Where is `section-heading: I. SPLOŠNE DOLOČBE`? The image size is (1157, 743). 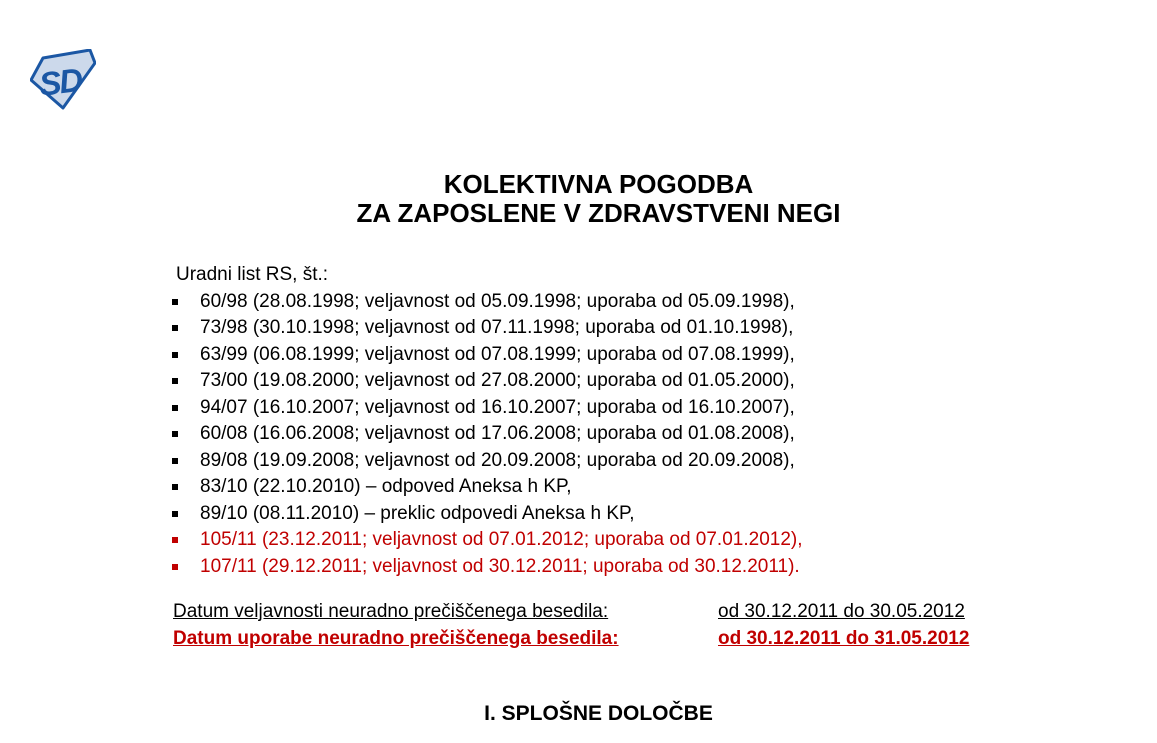 section-heading: I. SPLOŠNE DOLOČBE is located at coordinates (598, 713).